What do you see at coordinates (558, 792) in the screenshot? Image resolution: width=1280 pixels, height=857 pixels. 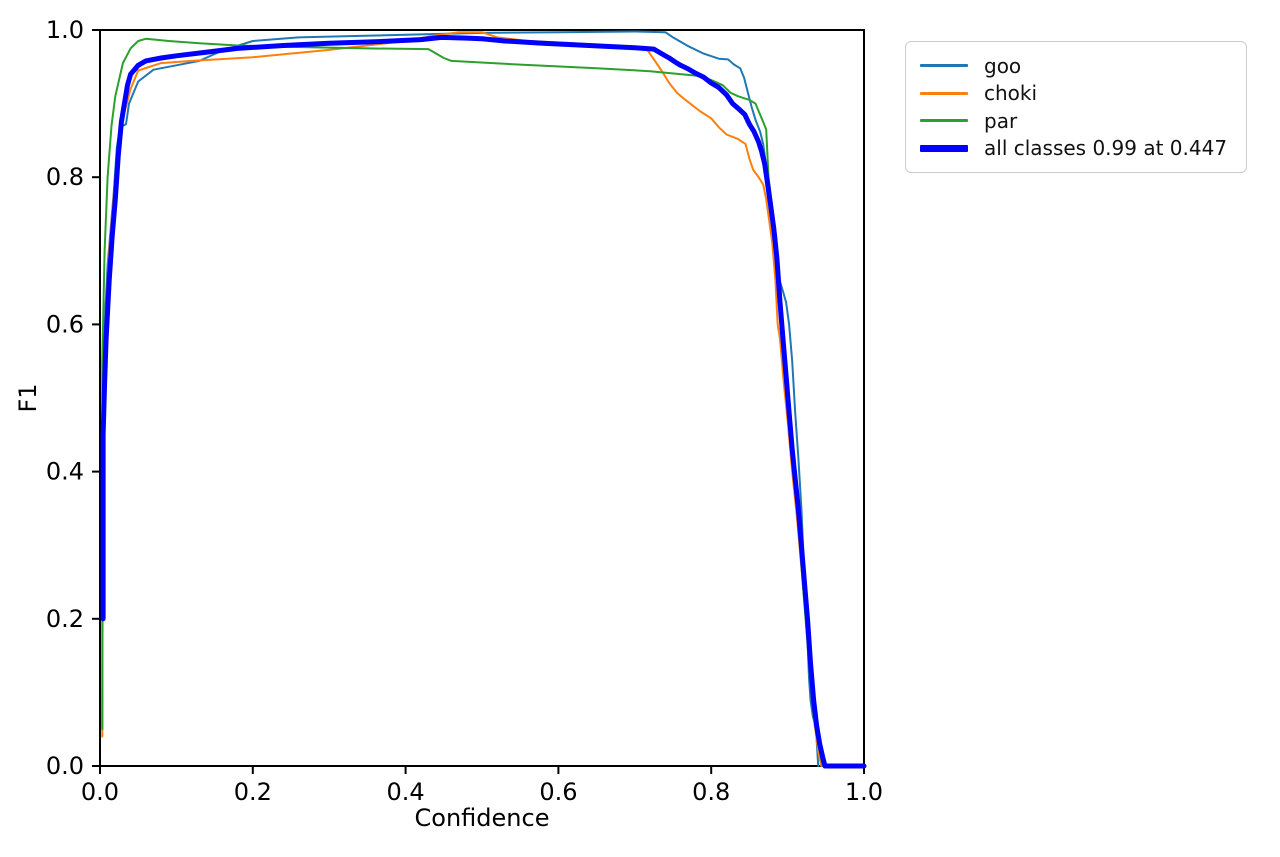 I see `x-tick-label: 0.6` at bounding box center [558, 792].